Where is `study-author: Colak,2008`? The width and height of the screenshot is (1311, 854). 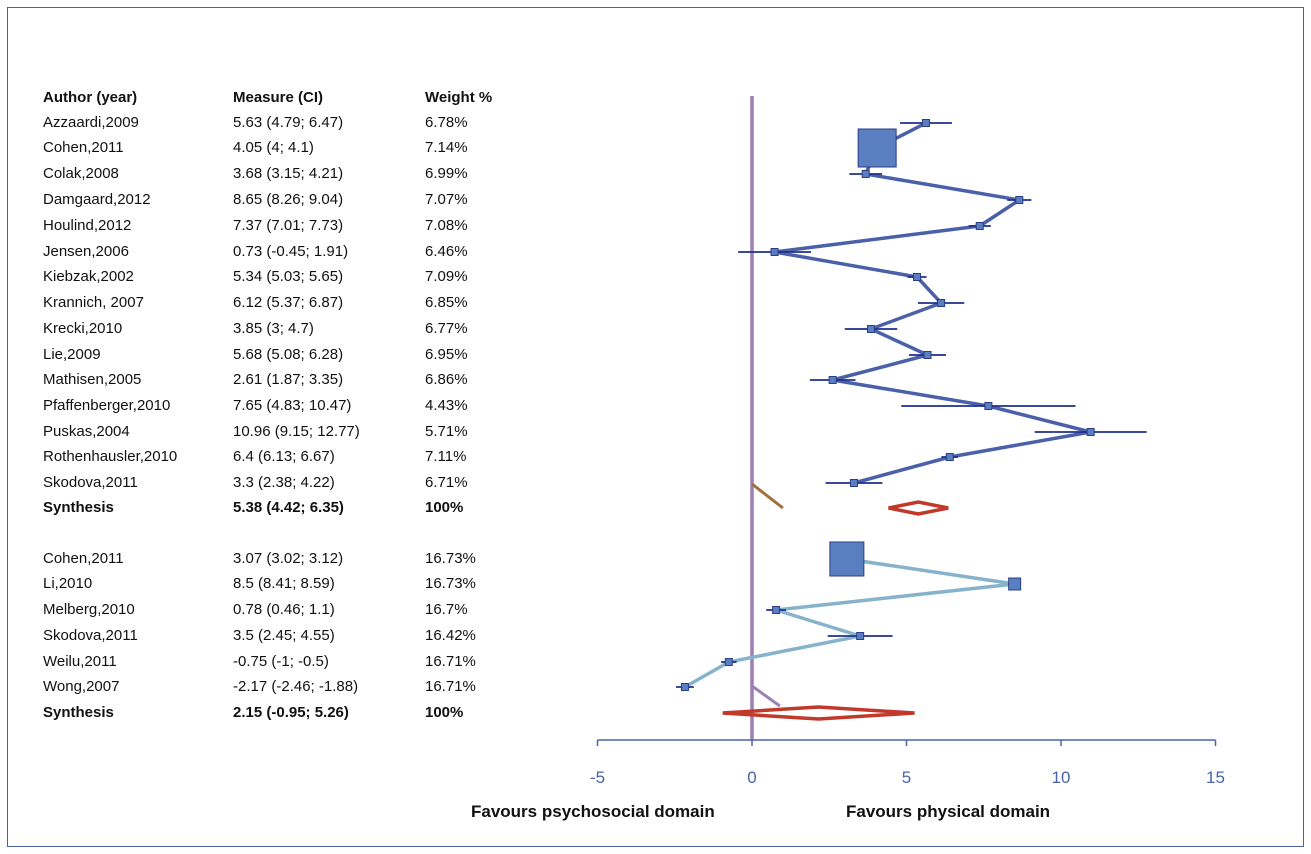 study-author: Colak,2008 is located at coordinates (81, 173).